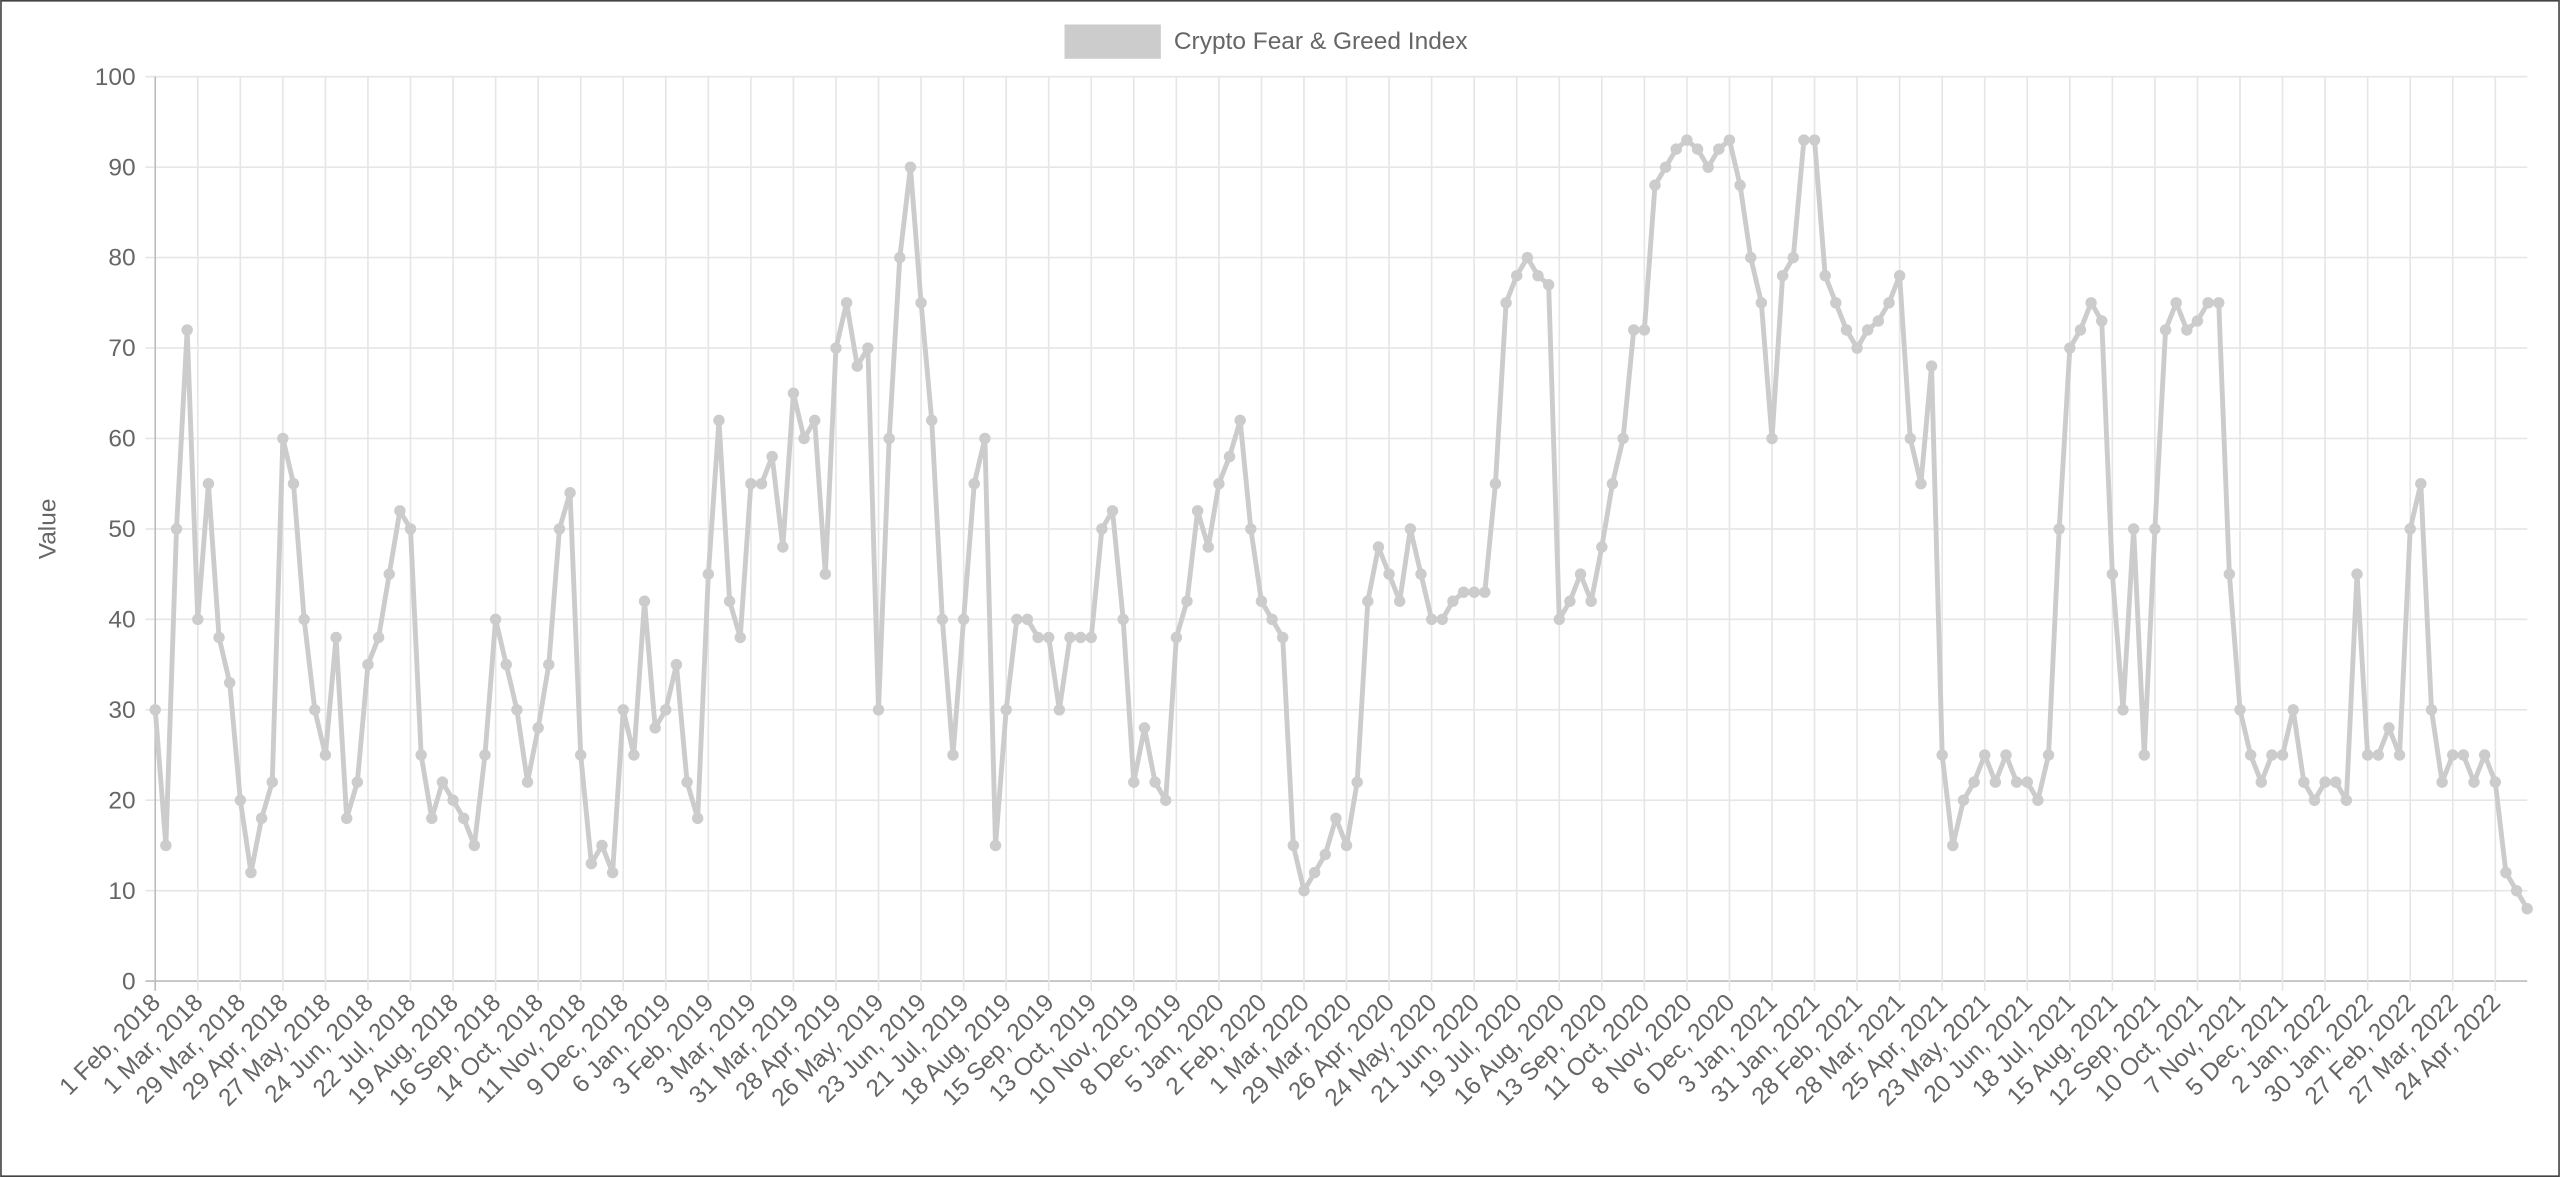  I want to click on legend-label: Crypto Fear & Greed Index, so click(1321, 41).